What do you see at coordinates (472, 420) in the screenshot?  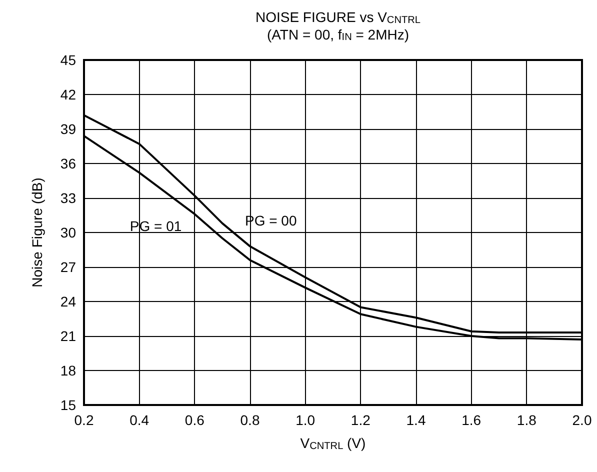 I see `x-tick-label: 1.6` at bounding box center [472, 420].